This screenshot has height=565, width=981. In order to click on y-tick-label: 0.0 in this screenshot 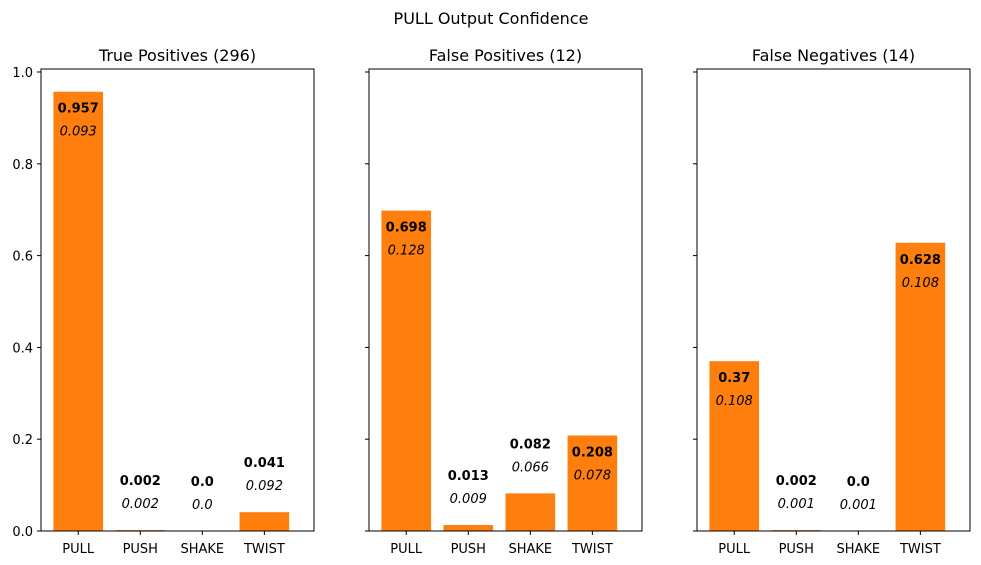, I will do `click(22, 532)`.